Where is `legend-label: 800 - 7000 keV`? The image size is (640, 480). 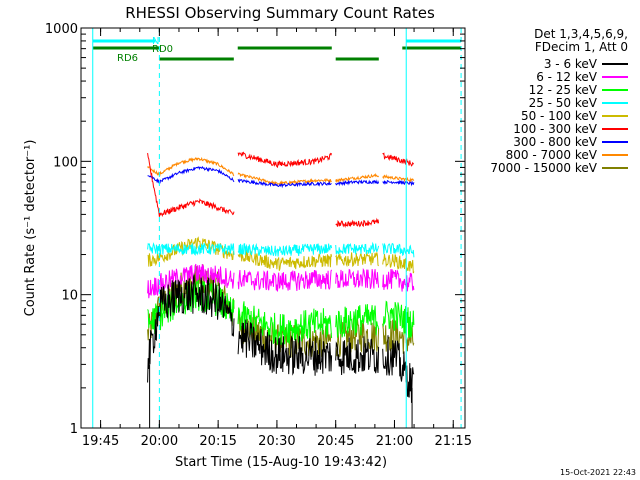 legend-label: 800 - 7000 keV is located at coordinates (552, 155).